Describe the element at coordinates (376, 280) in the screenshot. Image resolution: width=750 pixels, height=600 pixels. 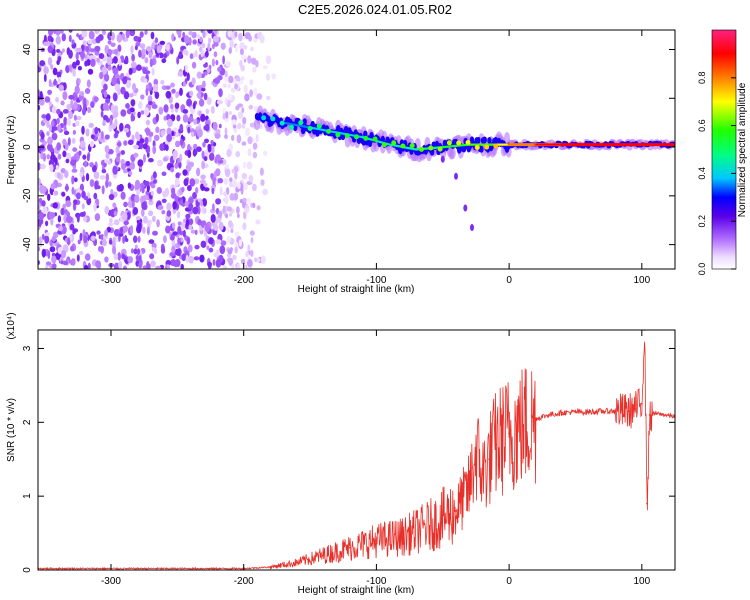
I see `x-tick-label: -100` at that location.